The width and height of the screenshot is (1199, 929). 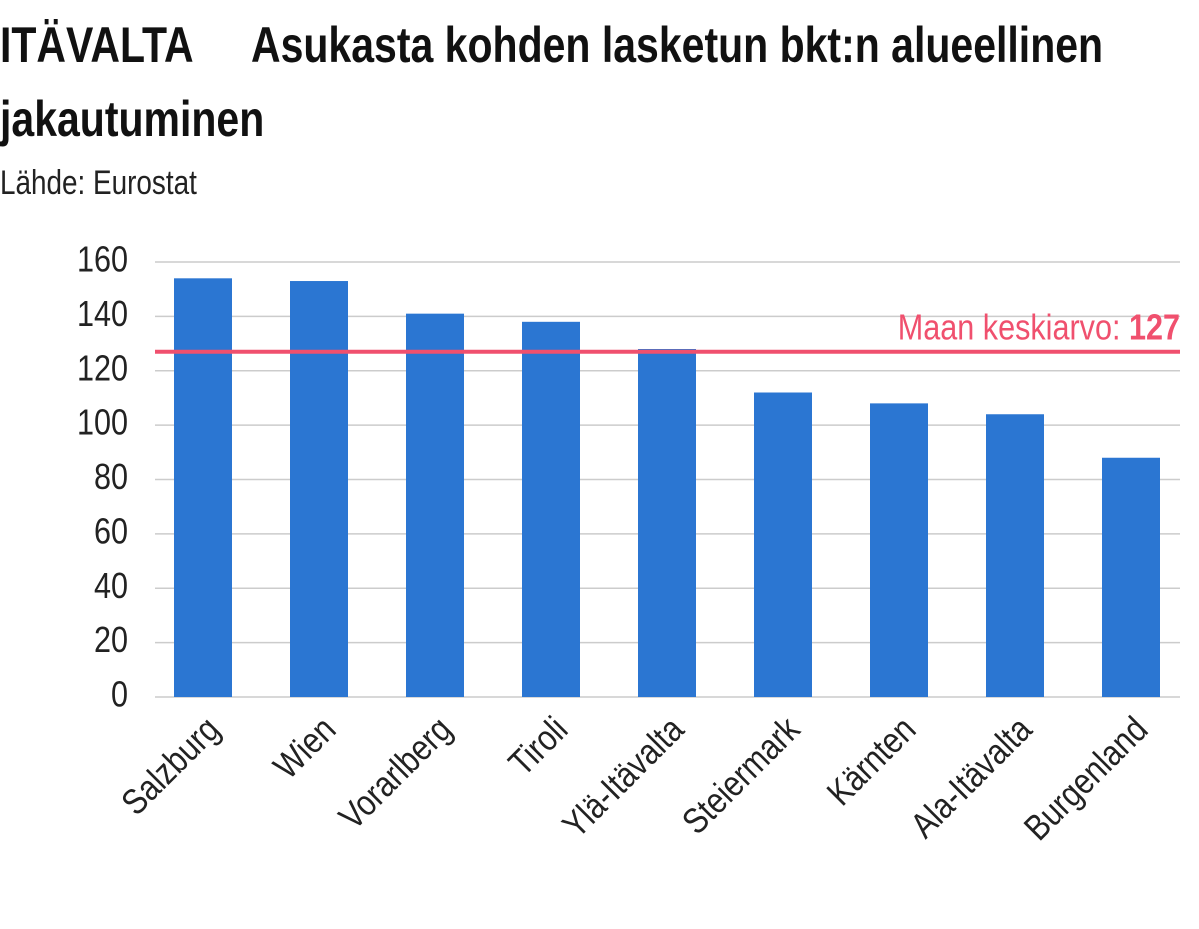 I want to click on y-tick-label: 0, so click(x=119, y=695).